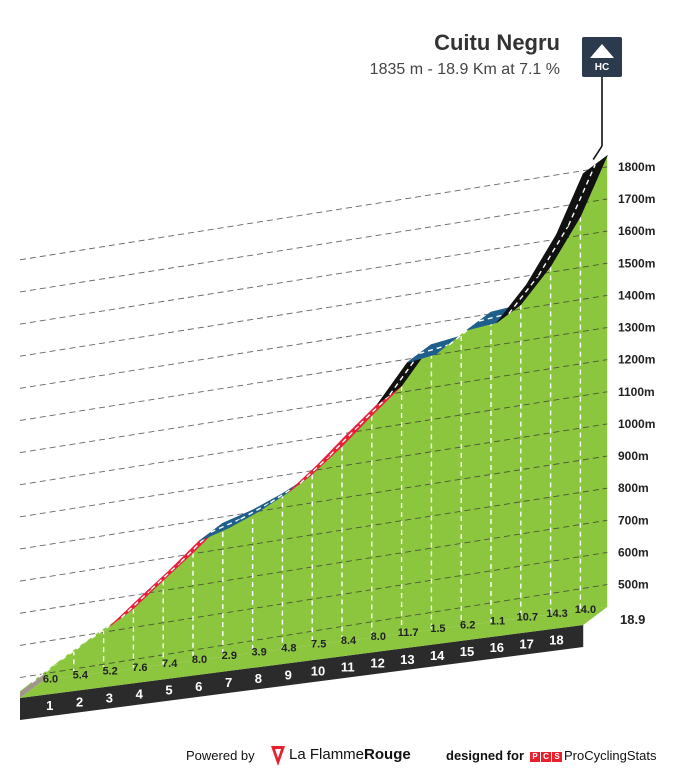 Image resolution: width=675 pixels, height=776 pixels. I want to click on brand-part-1: La Flamme, so click(327, 754).